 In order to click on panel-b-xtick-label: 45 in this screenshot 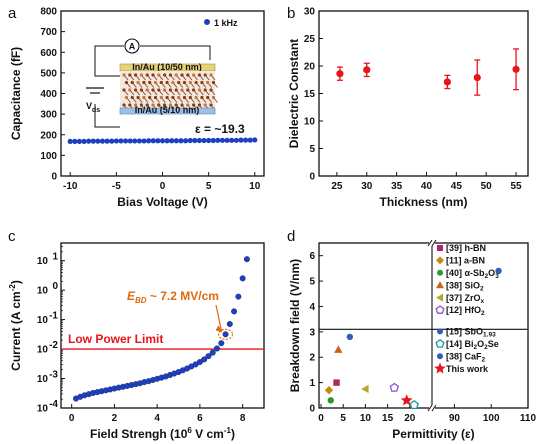, I will do `click(457, 186)`.